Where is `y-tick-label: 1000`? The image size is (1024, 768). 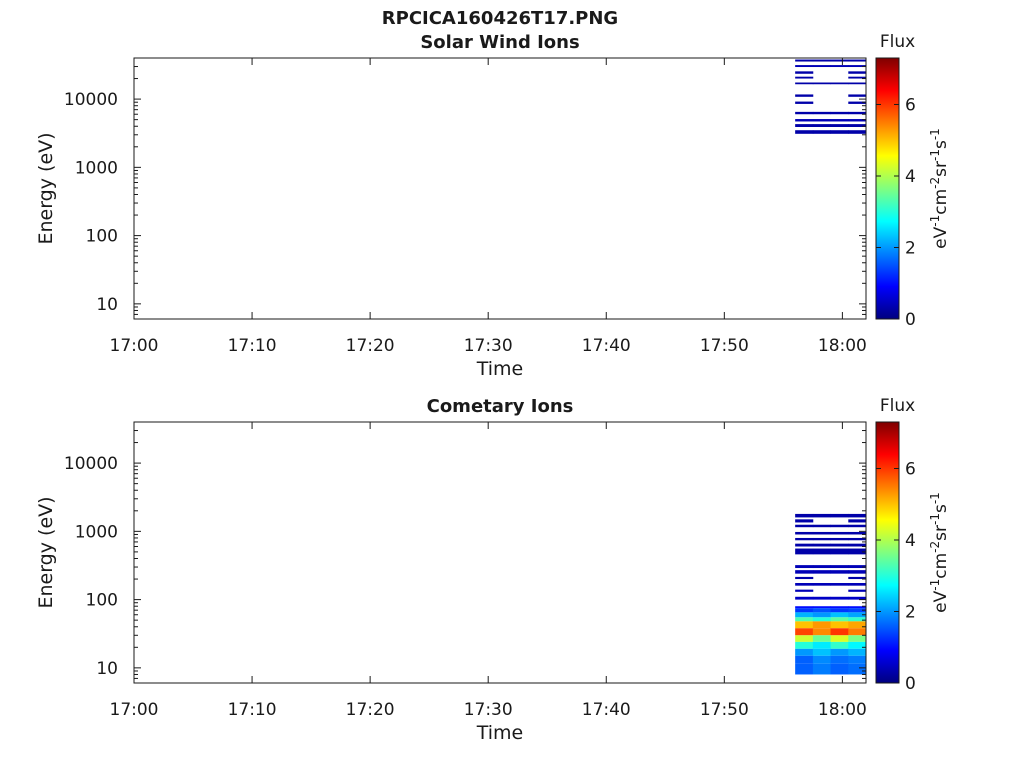
y-tick-label: 1000 is located at coordinates (96, 532).